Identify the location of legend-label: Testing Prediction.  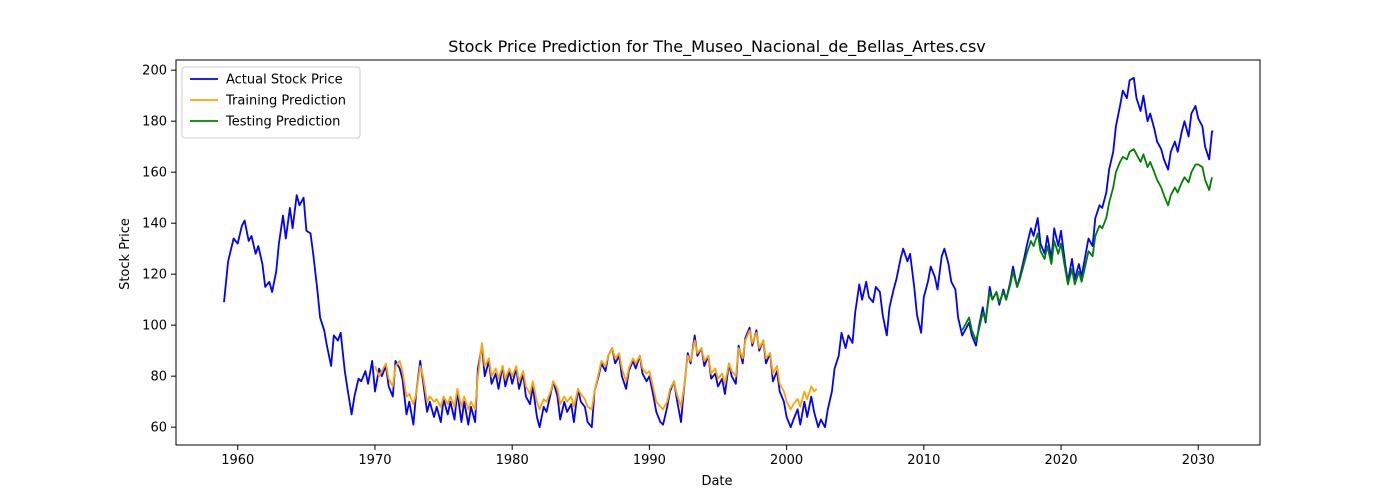
(282, 122).